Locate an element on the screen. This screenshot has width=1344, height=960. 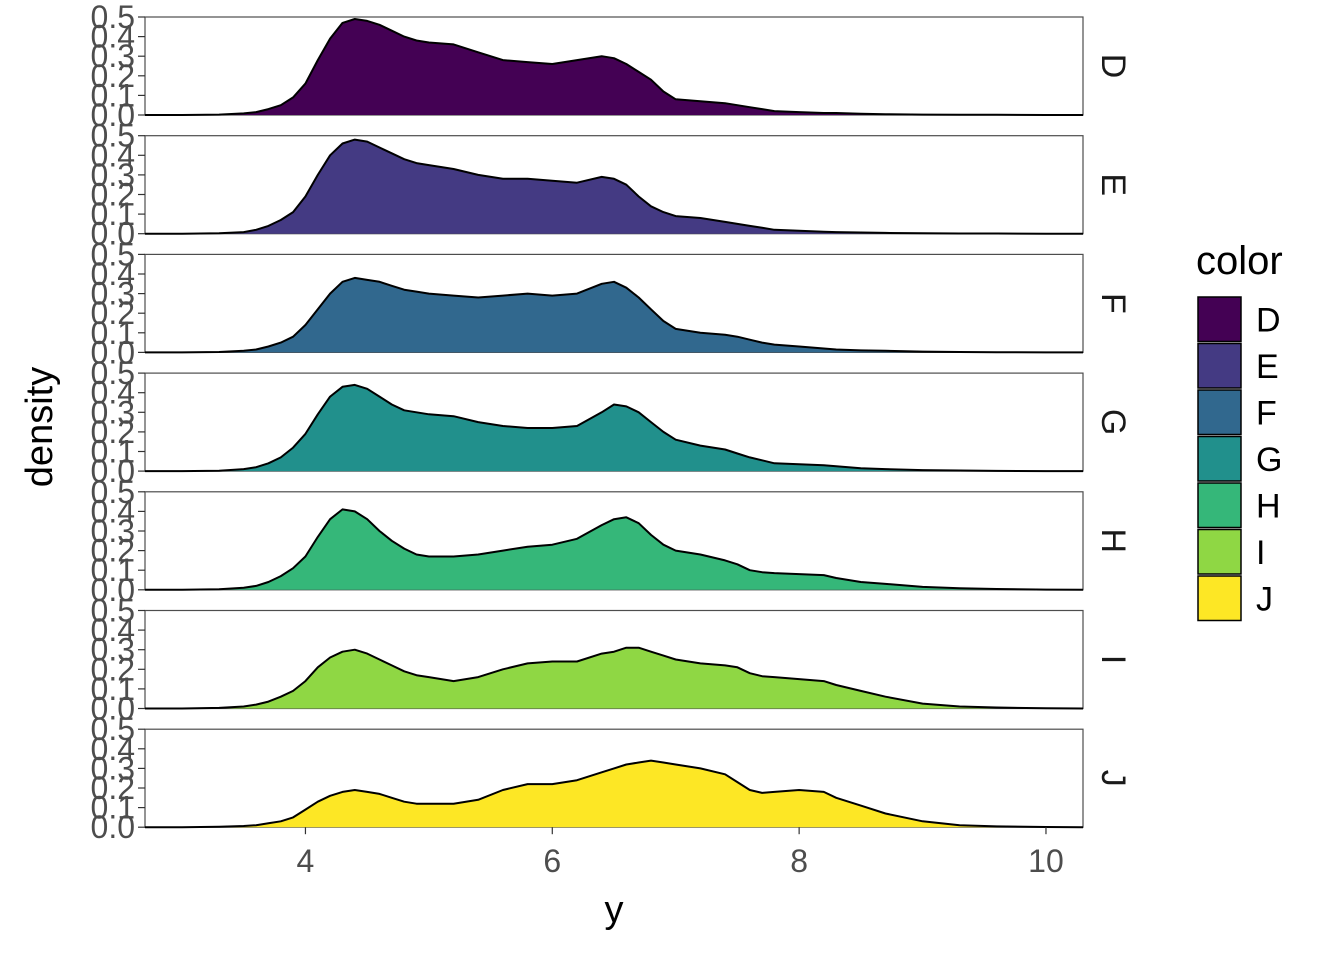
y-tick-label-E-2: 0.2 is located at coordinates (113, 195).